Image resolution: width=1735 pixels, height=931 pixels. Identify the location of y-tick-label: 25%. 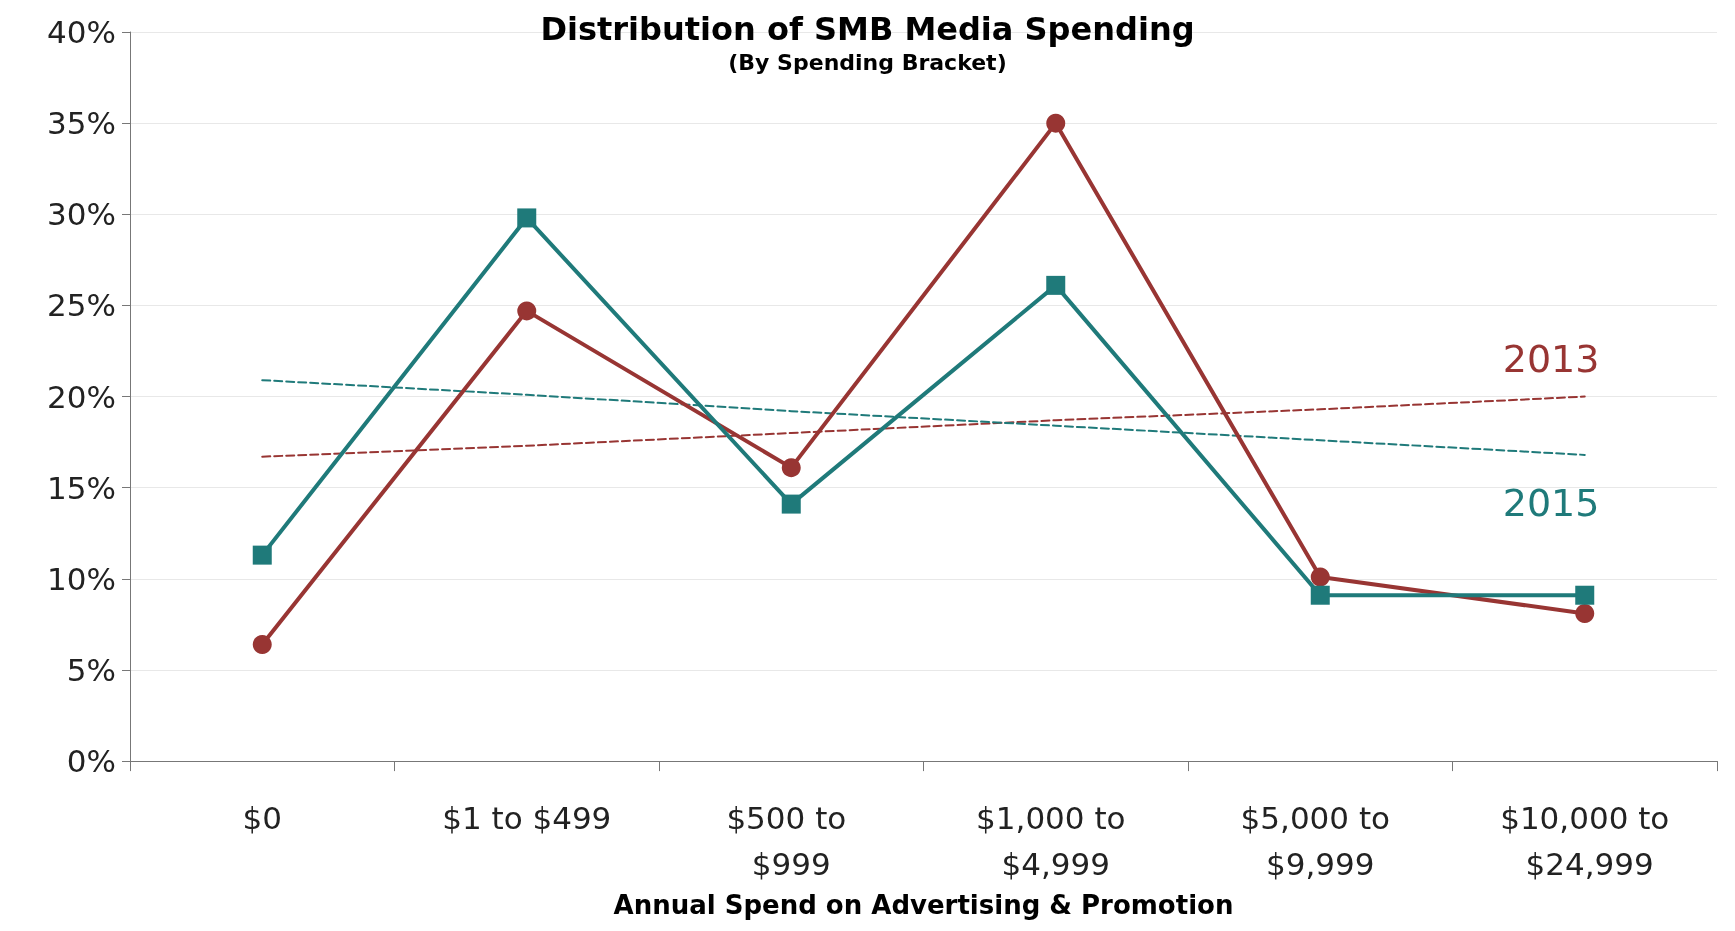
(81, 305).